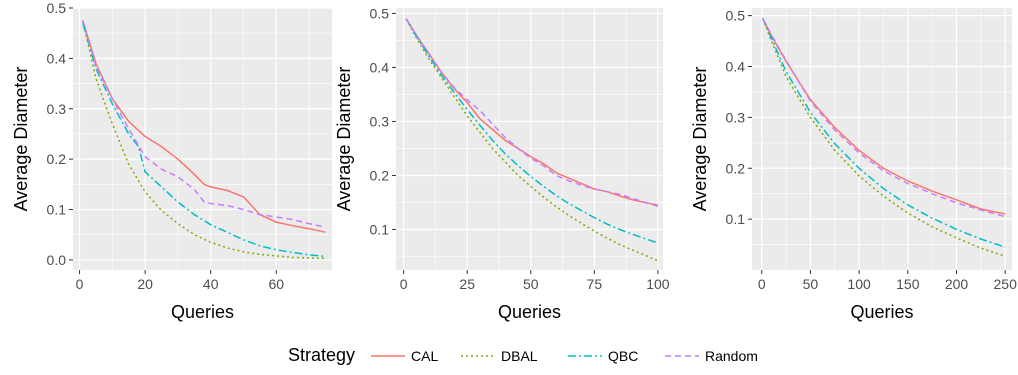 Image resolution: width=1018 pixels, height=375 pixels. I want to click on x-tick-label: 60, so click(276, 284).